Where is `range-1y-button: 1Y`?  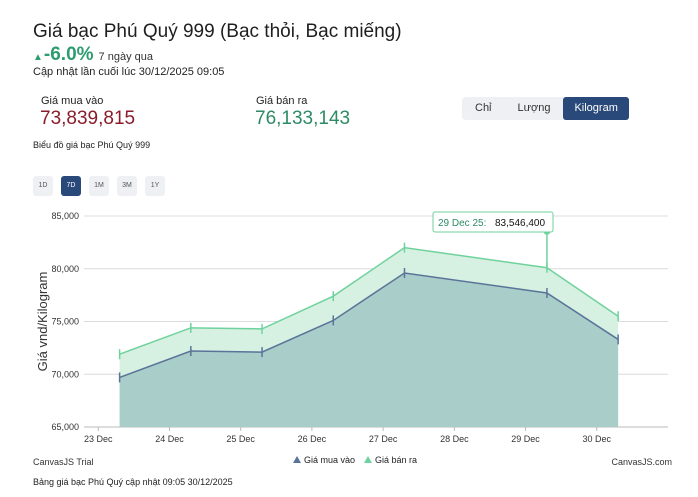 range-1y-button: 1Y is located at coordinates (155, 186).